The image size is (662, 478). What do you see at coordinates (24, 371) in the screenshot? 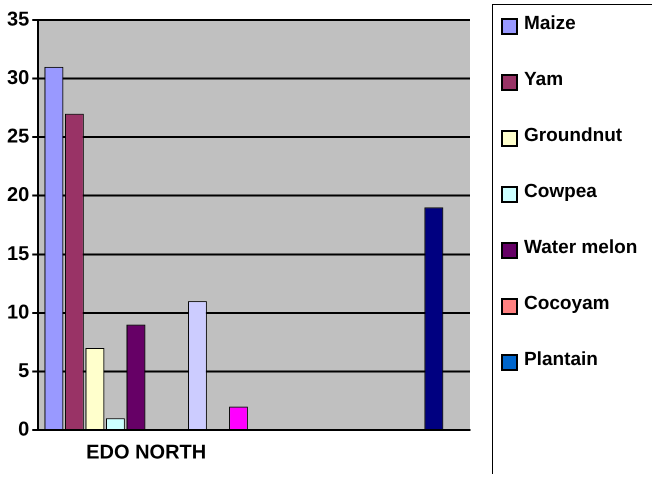
I see `y-tick-label: 5` at bounding box center [24, 371].